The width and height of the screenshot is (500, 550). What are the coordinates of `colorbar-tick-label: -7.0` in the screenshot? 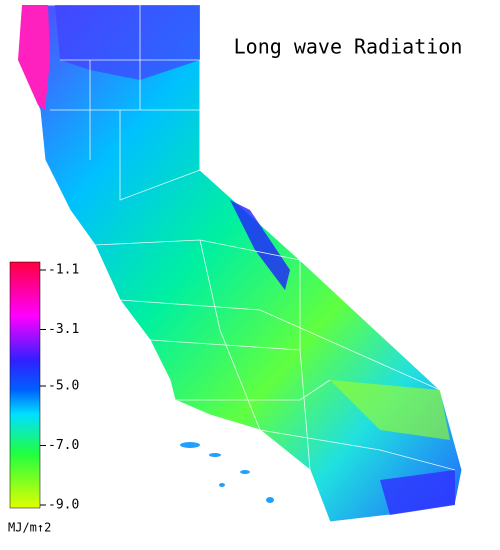 It's located at (63, 445).